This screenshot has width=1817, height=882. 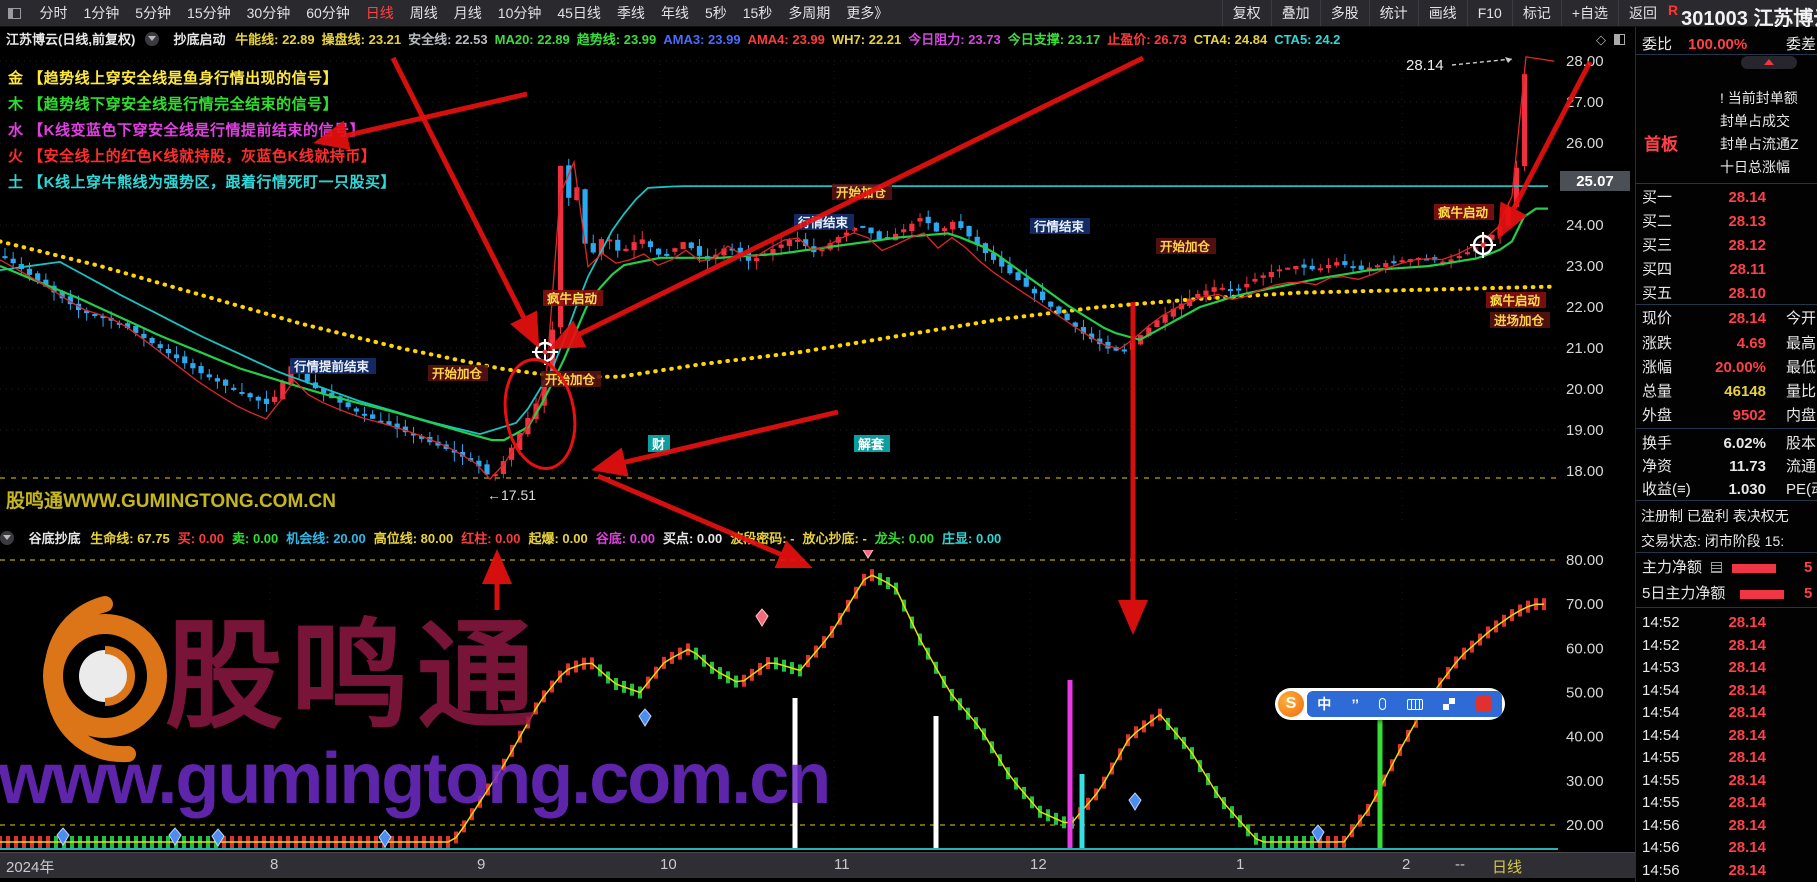 I want to click on ime-logo-icon: S, so click(x=1291, y=704).